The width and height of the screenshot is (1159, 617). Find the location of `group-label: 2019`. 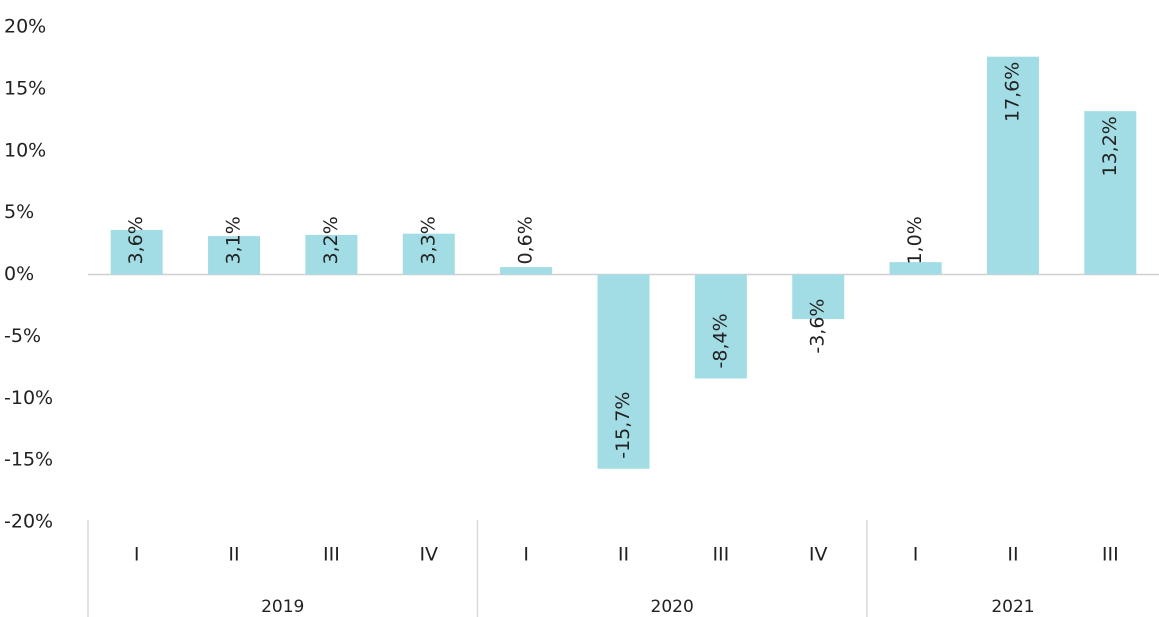

group-label: 2019 is located at coordinates (282, 607).